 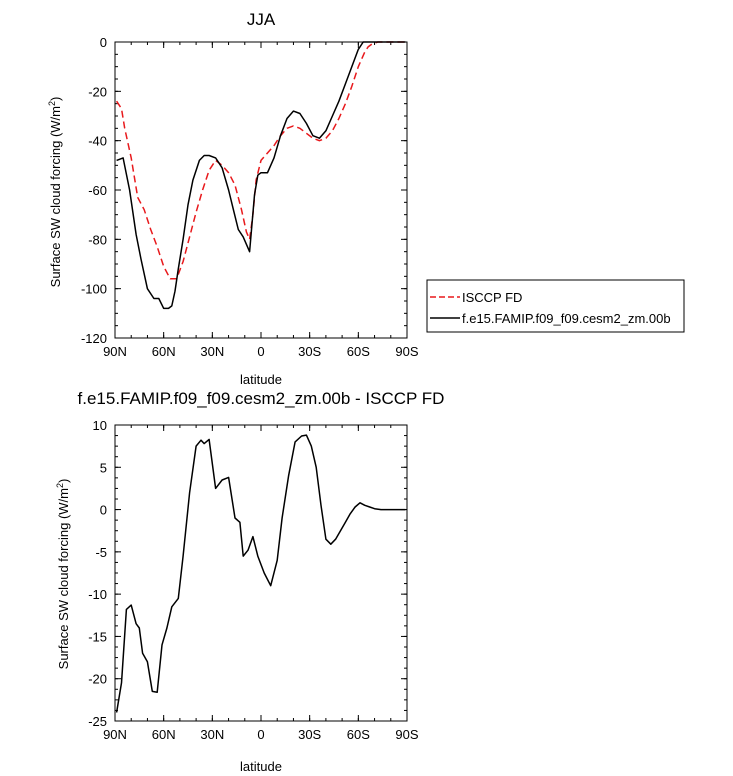 I want to click on bottom-x-axis-label: latitude, so click(x=261, y=766).